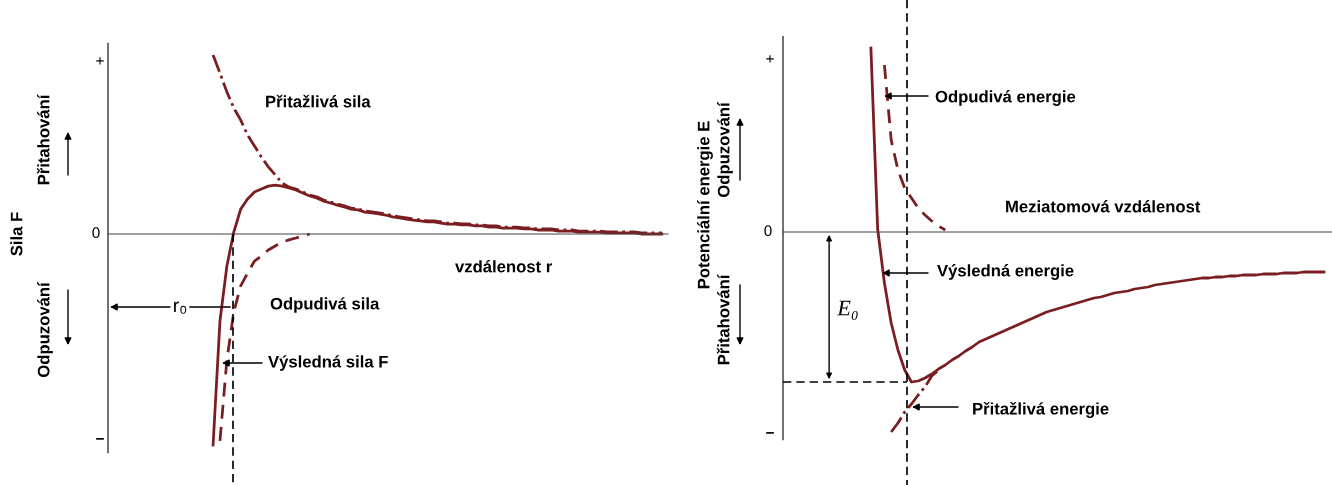 The image size is (1332, 485). What do you see at coordinates (1103, 206) in the screenshot?
I see `x-axis-title: Meziatomová vzdálenost` at bounding box center [1103, 206].